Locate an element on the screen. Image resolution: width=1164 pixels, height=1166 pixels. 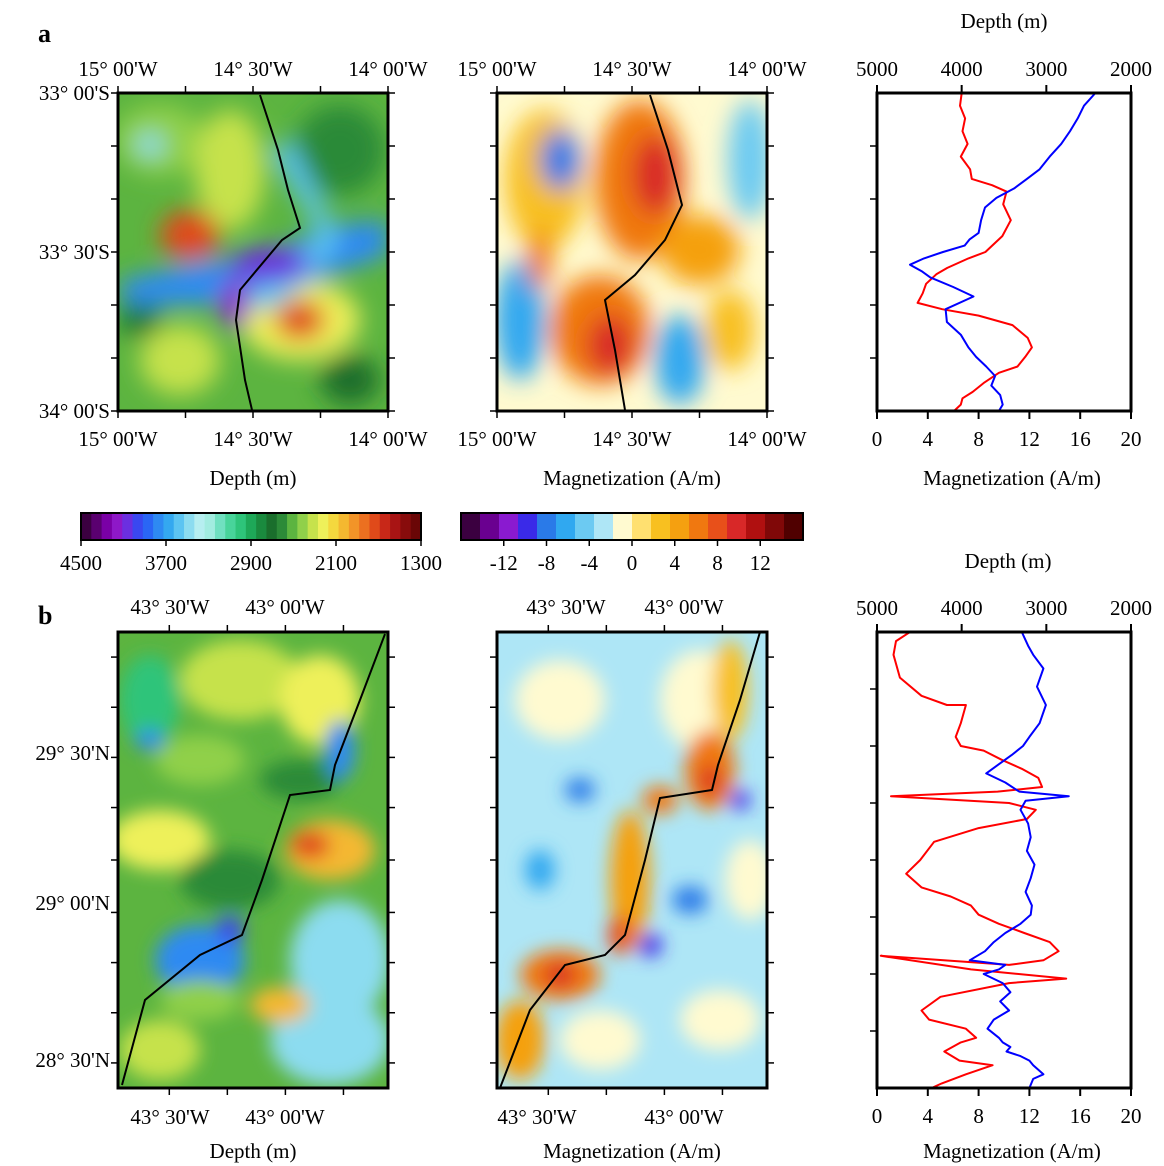
blue-profile-line is located at coordinates (1003, 252).